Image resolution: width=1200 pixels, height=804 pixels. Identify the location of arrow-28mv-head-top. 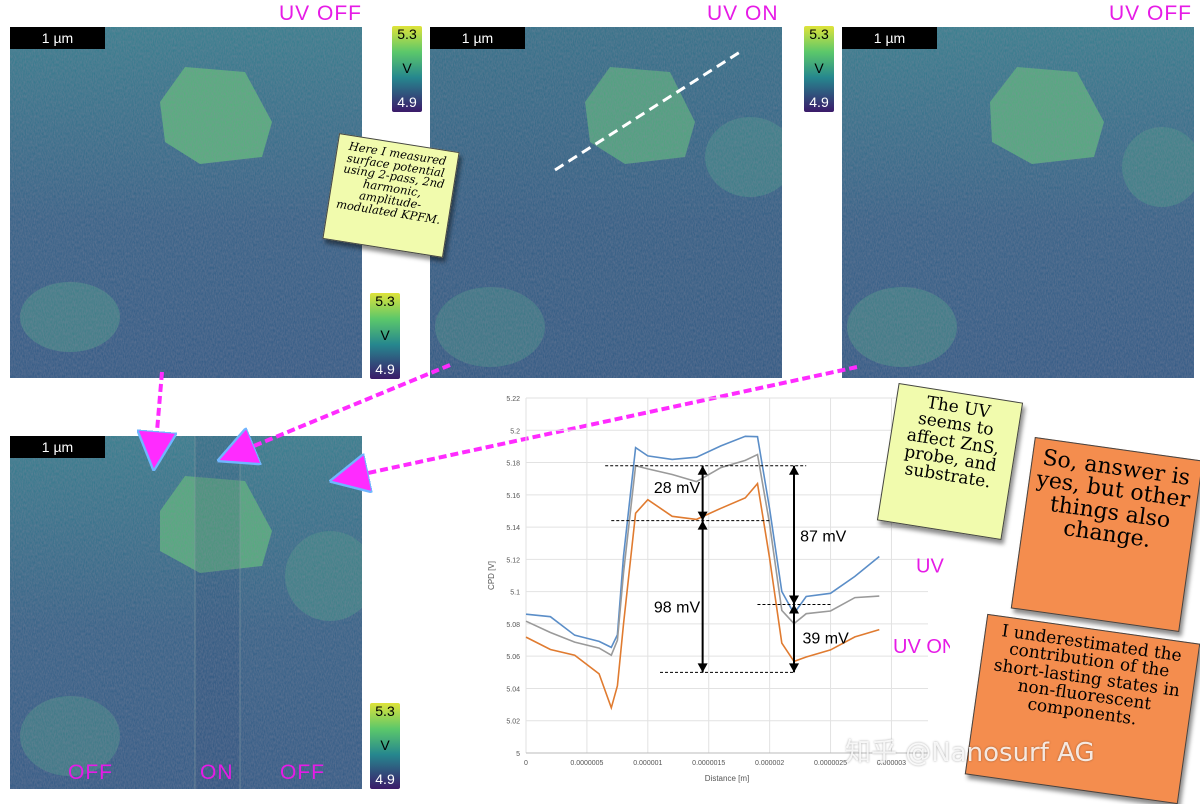
(702, 470).